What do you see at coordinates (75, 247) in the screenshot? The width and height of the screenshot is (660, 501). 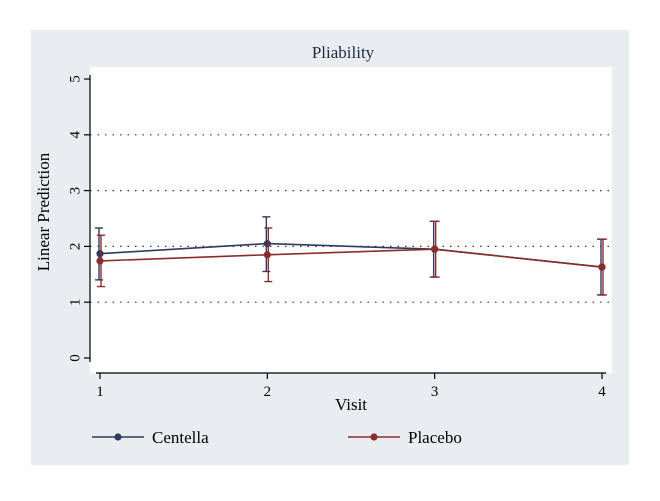 I see `y-tick-label-2: 2` at bounding box center [75, 247].